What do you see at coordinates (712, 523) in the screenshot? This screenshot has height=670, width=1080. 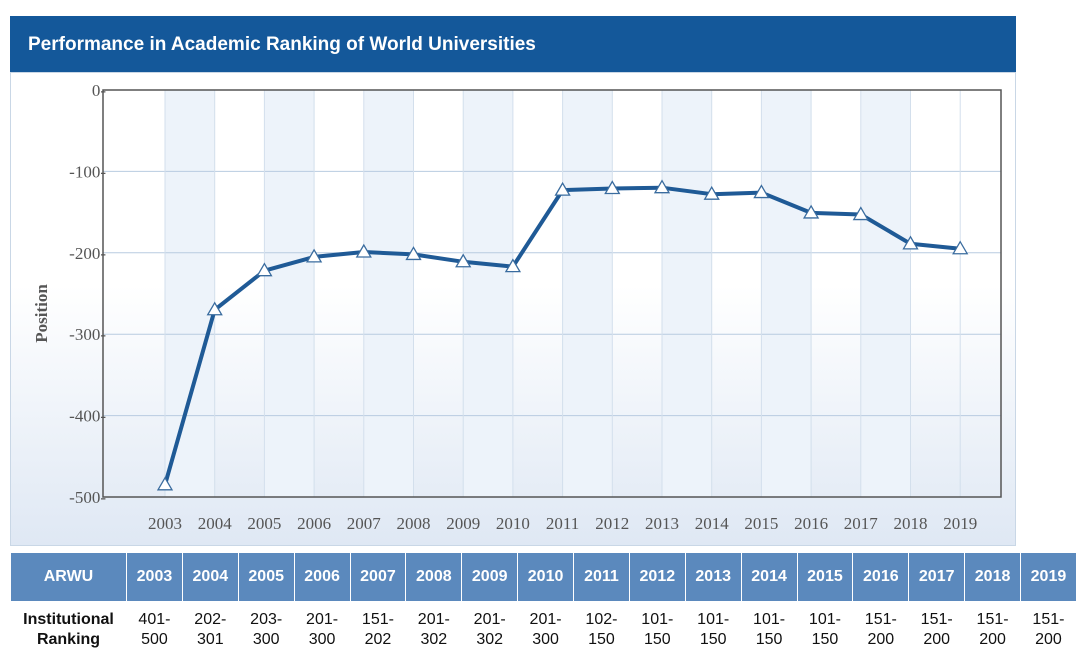 I see `x-tick-label: 2014` at bounding box center [712, 523].